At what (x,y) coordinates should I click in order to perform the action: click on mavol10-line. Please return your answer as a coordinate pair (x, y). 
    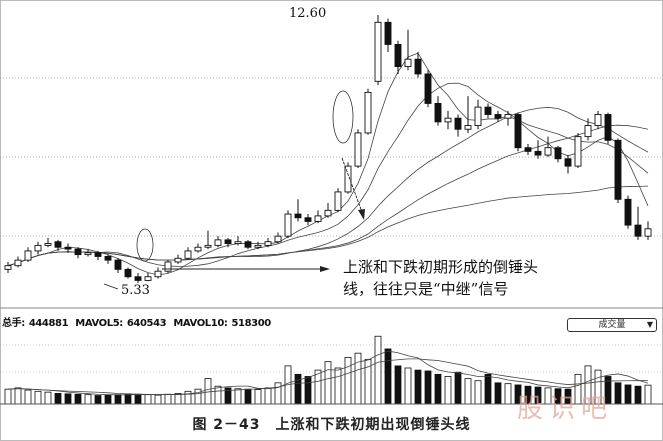
    Looking at the image, I should click on (328, 377).